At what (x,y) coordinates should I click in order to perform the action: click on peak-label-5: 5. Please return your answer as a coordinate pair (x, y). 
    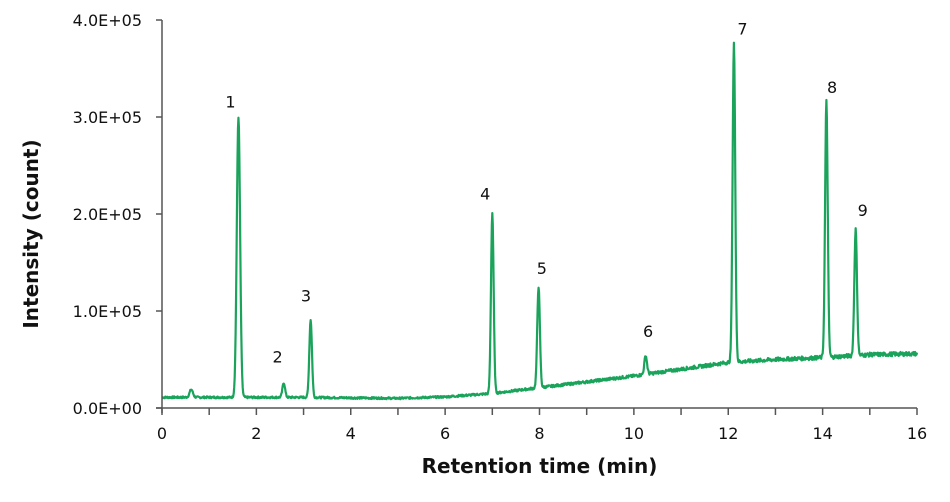
    Looking at the image, I should click on (542, 268).